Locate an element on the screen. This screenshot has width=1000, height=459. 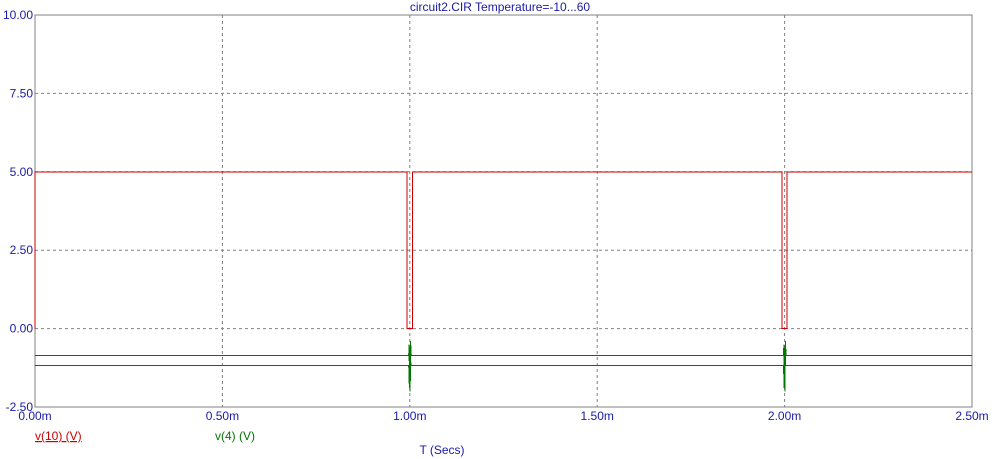
y-tick-label: 5.00 is located at coordinates (22, 172).